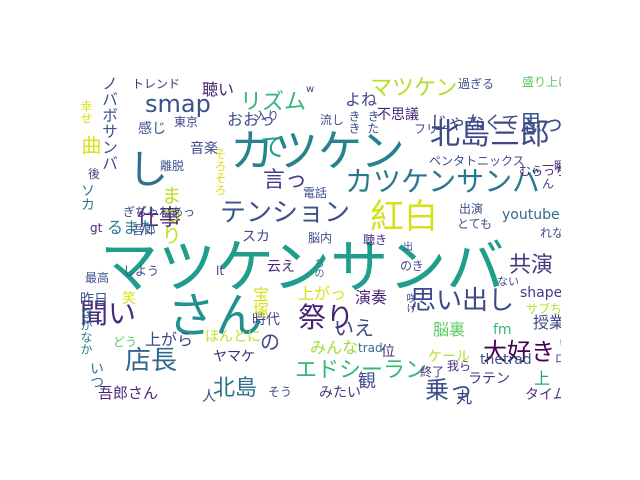 Image resolution: width=640 pixels, height=480 pixels. Describe the element at coordinates (550, 233) in the screenshot. I see `cloud-word: れな` at that location.